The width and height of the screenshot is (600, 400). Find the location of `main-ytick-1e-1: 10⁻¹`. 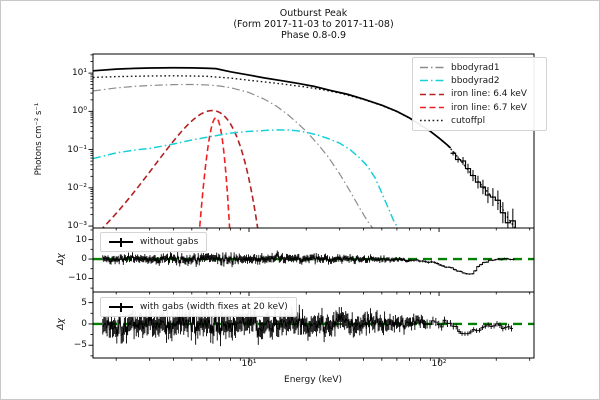

main-ytick-1e-1: 10⁻¹ is located at coordinates (77, 150).